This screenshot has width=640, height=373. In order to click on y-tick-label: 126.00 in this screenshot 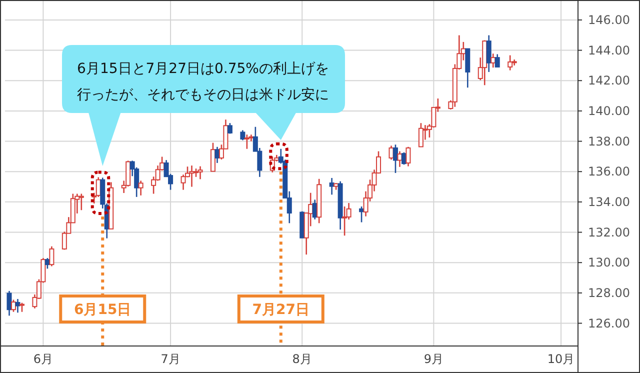, I will do `click(609, 323)`.